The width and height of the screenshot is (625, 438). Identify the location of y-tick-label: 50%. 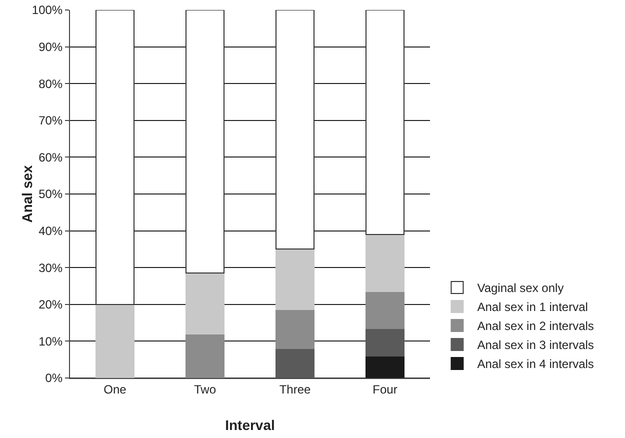
(50, 194).